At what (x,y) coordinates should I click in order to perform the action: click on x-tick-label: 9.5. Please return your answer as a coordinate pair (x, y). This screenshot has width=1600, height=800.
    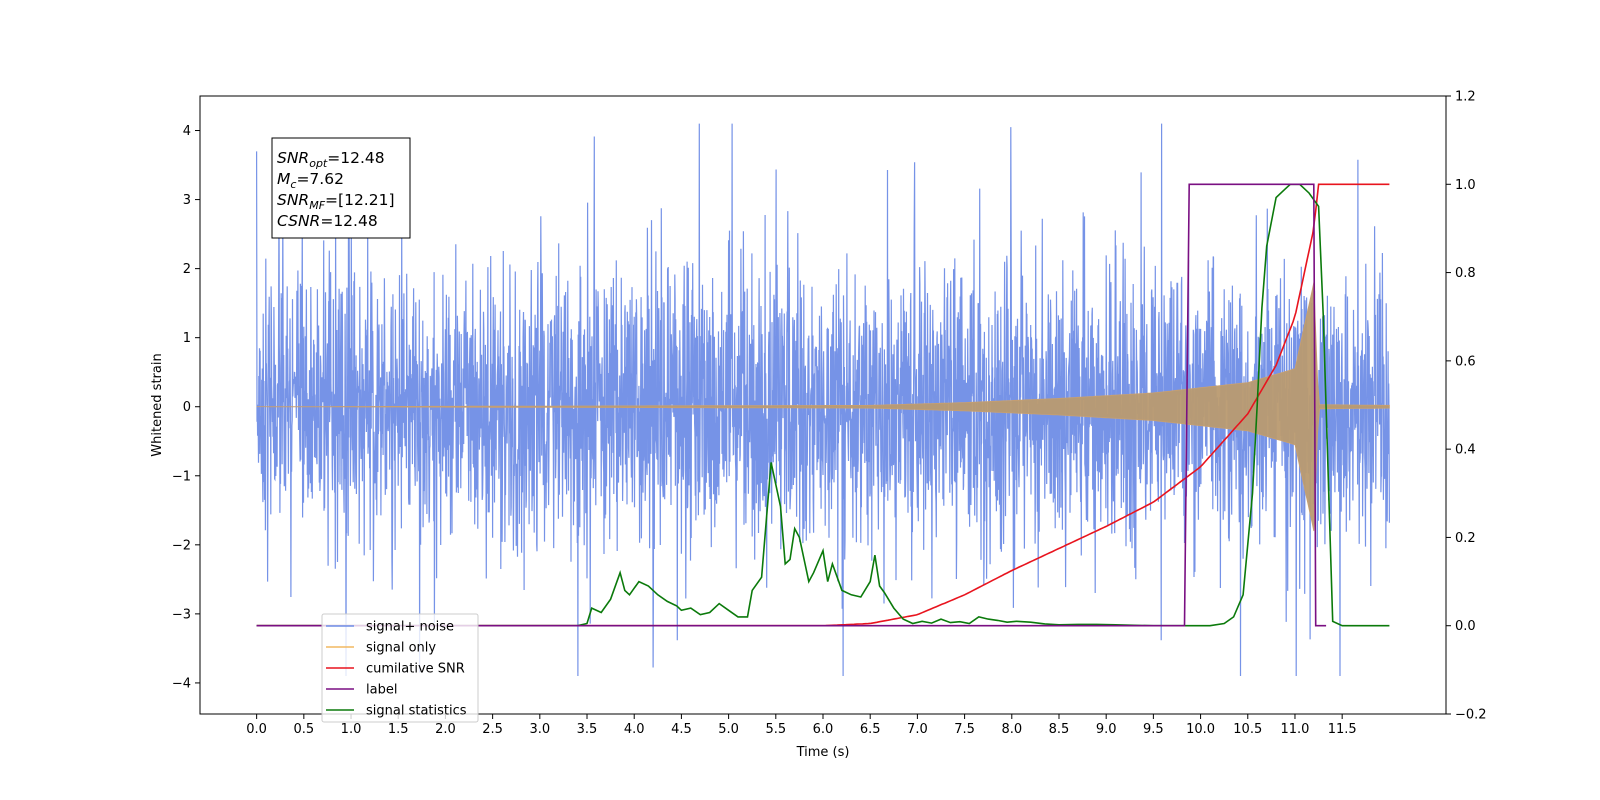
    Looking at the image, I should click on (1153, 729).